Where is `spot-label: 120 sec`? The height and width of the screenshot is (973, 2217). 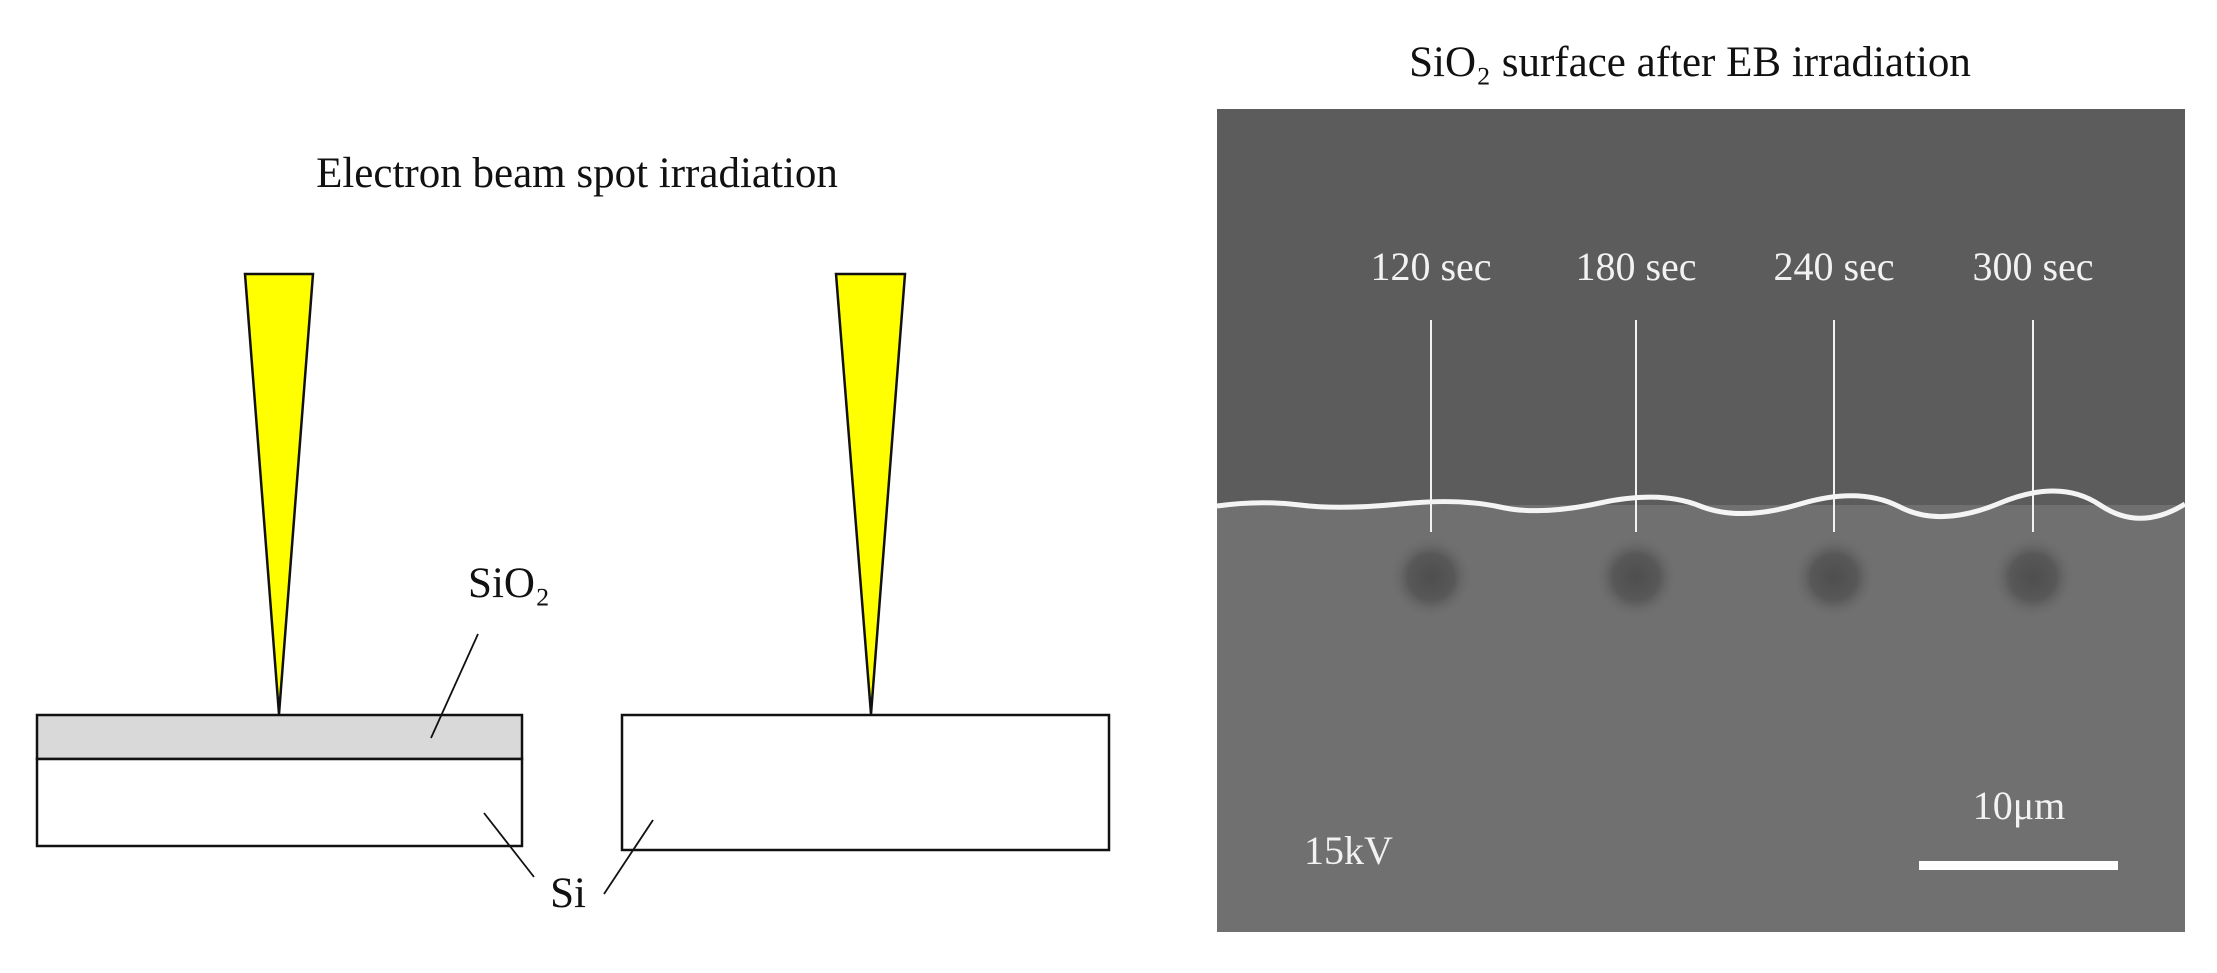 spot-label: 120 sec is located at coordinates (1430, 266).